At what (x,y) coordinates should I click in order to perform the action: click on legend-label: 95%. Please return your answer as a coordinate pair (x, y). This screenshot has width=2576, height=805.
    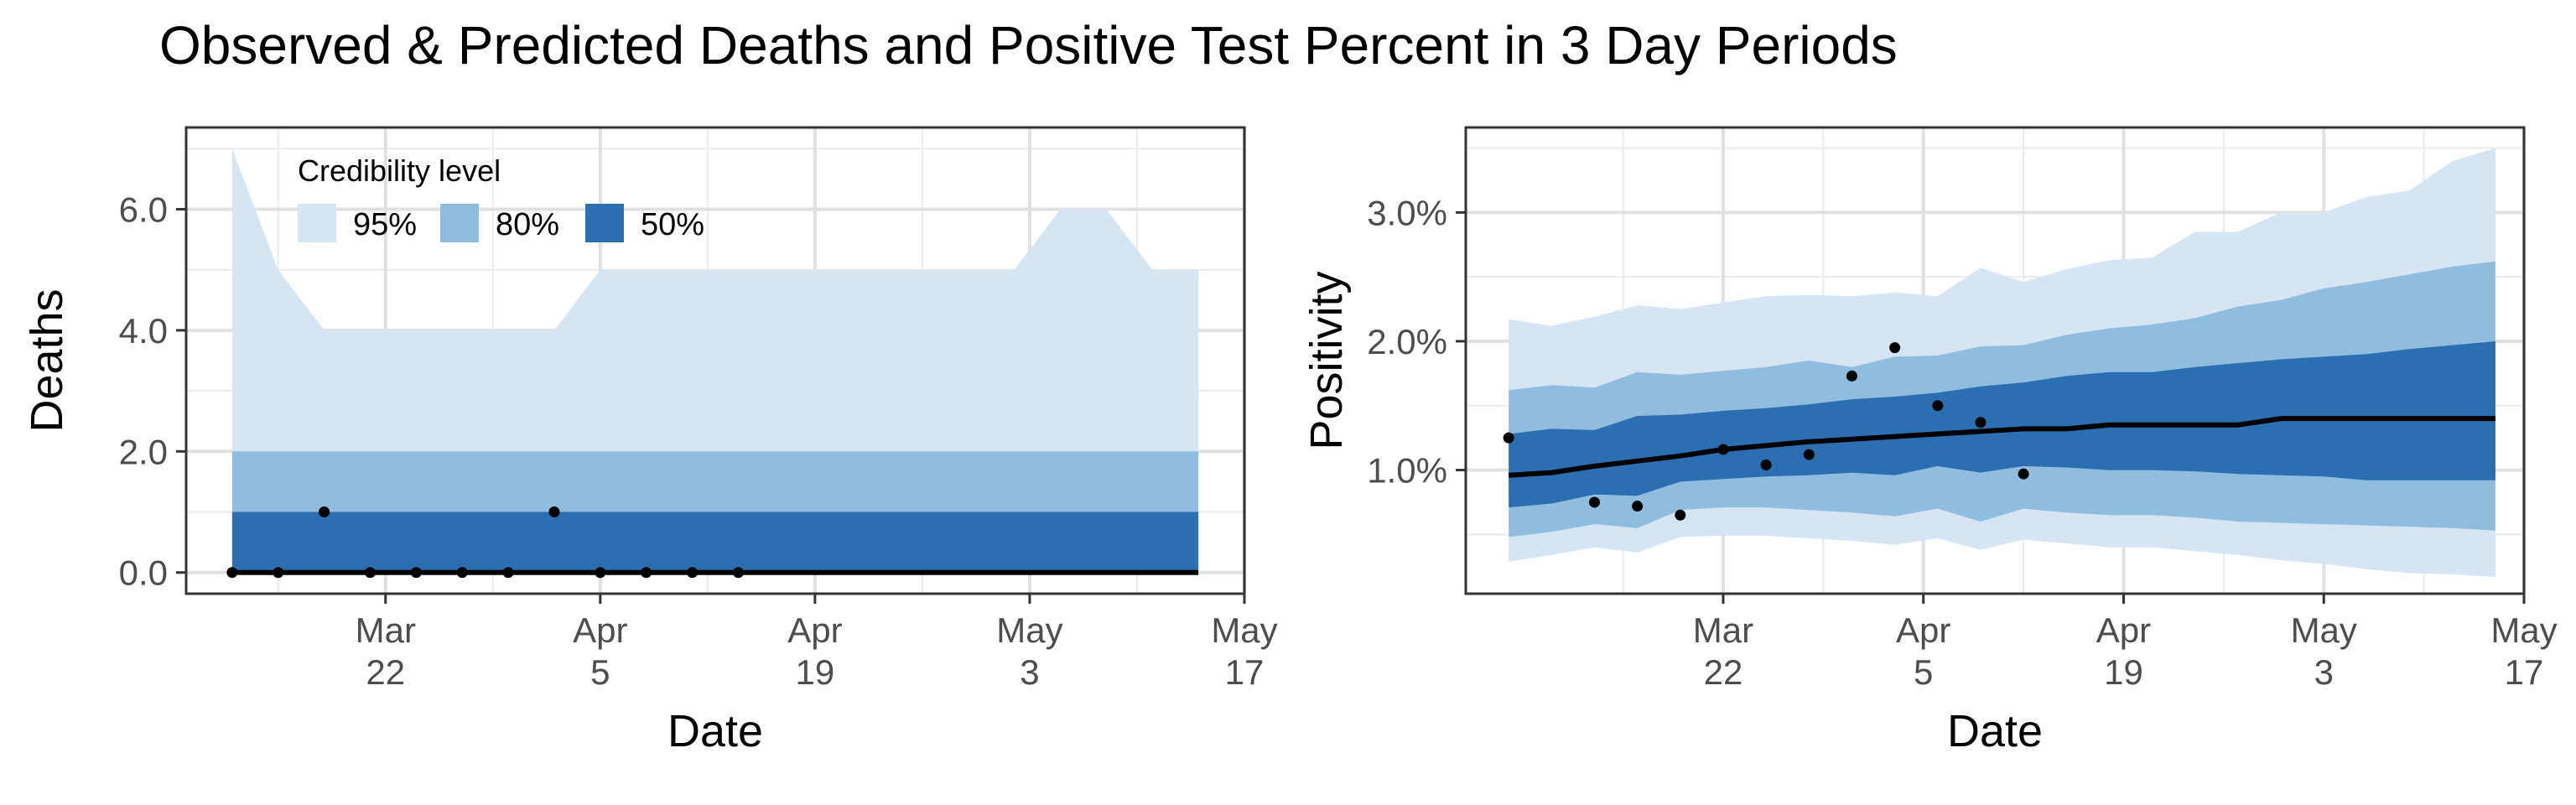
    Looking at the image, I should click on (385, 224).